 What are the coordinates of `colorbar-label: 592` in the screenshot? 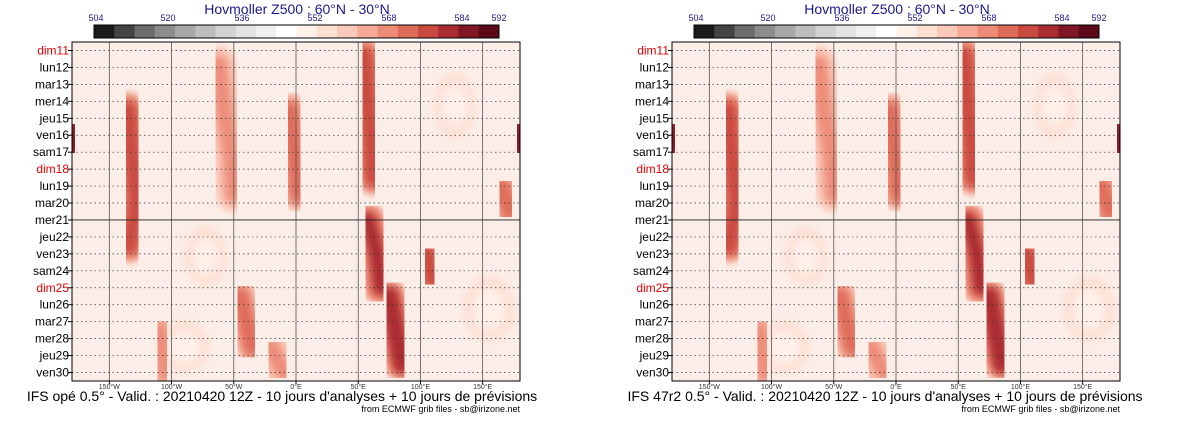 It's located at (498, 18).